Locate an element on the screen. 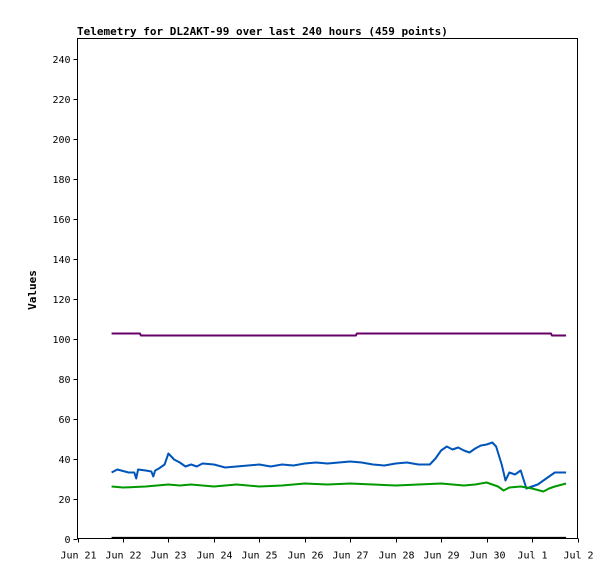 The image size is (615, 579). x-tick-label: Jun 26 is located at coordinates (305, 556).